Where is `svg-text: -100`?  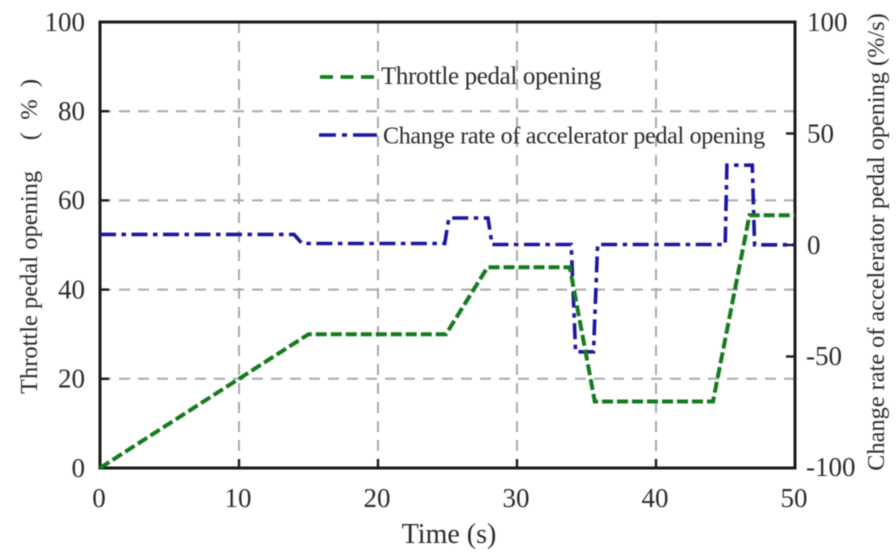 svg-text: -100 is located at coordinates (831, 467).